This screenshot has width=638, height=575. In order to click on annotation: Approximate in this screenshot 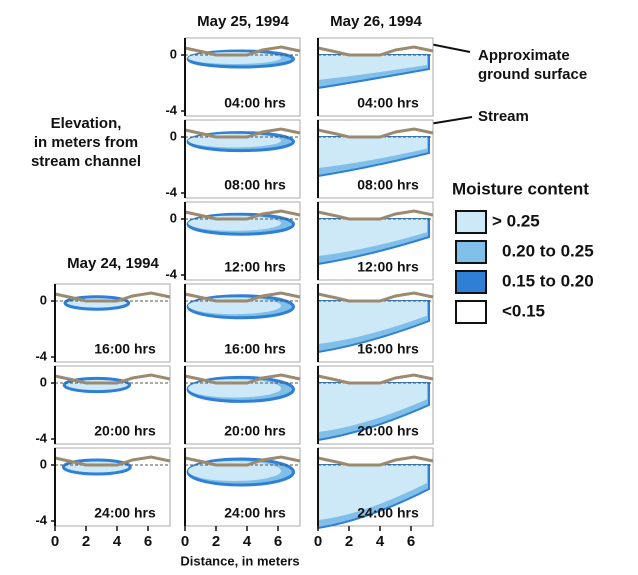, I will do `click(524, 55)`.